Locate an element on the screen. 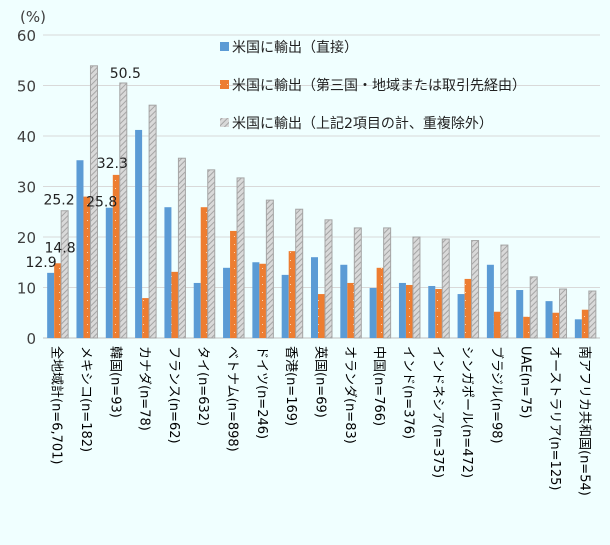 This screenshot has width=610, height=545. x-category-label: オランダ(n=83) is located at coordinates (349, 395).